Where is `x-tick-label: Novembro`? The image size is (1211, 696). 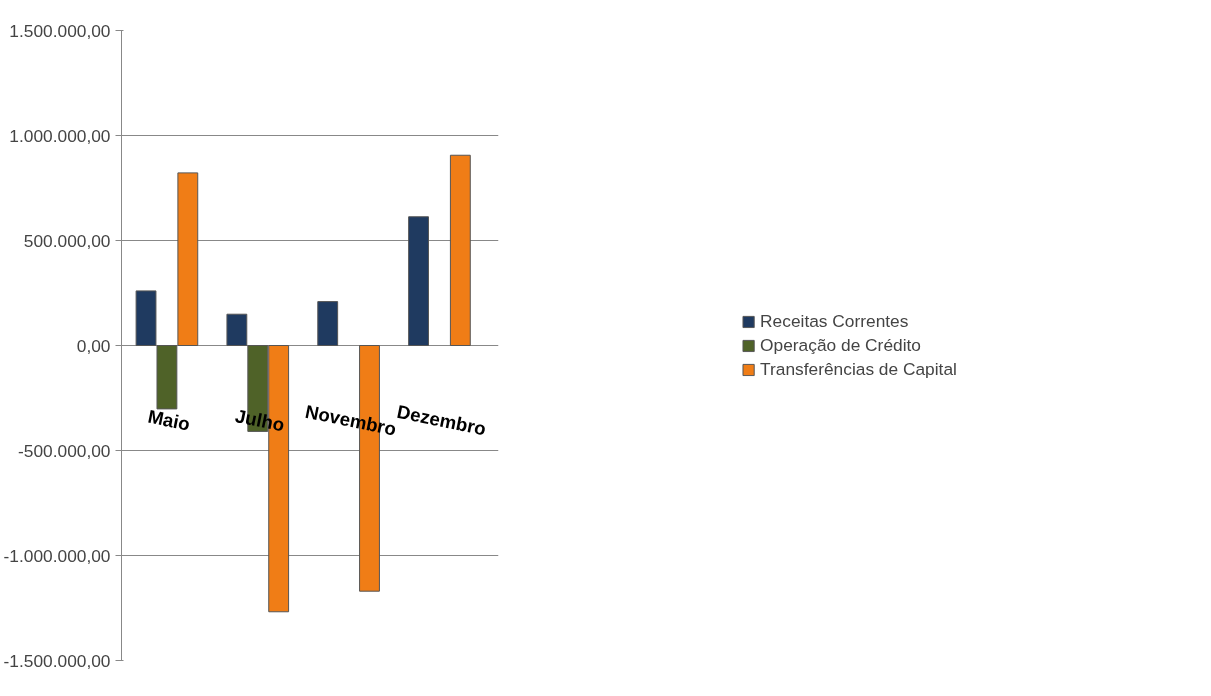 x-tick-label: Novembro is located at coordinates (350, 420).